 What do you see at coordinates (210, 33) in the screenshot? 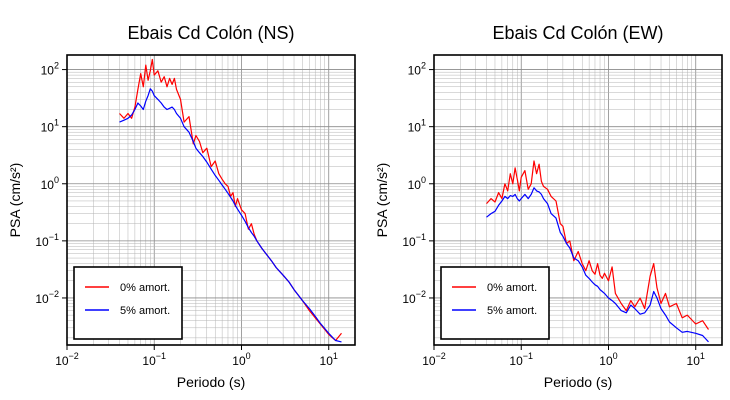
I see `chart-title: Ebais Cd Colón (NS)` at bounding box center [210, 33].